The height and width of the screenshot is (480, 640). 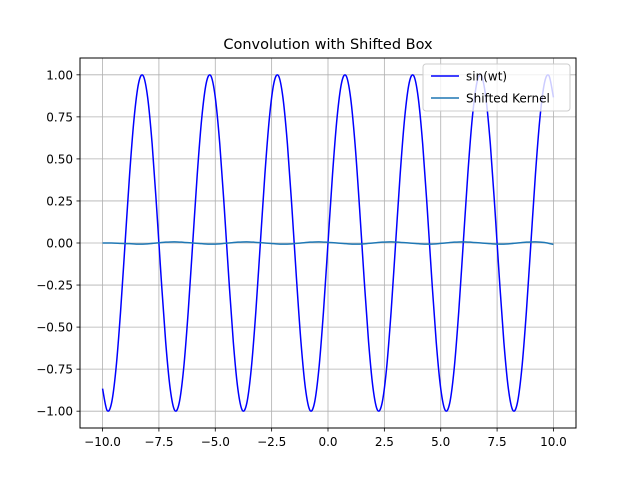 What do you see at coordinates (54, 286) in the screenshot?
I see `y-tick-label: −0.25` at bounding box center [54, 286].